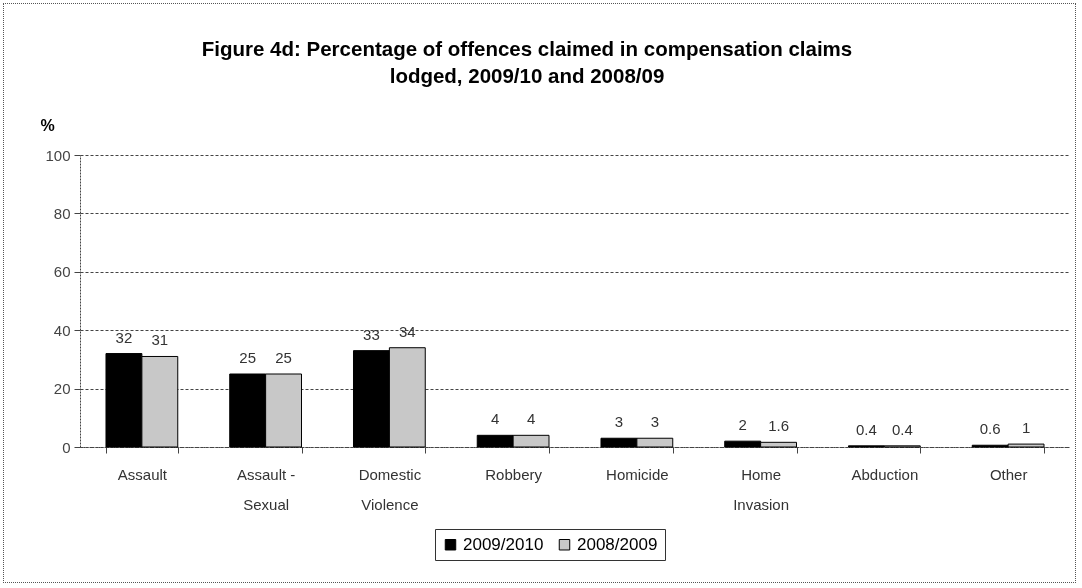 The width and height of the screenshot is (1082, 588). Describe the element at coordinates (124, 337) in the screenshot. I see `data-label: 32` at that location.